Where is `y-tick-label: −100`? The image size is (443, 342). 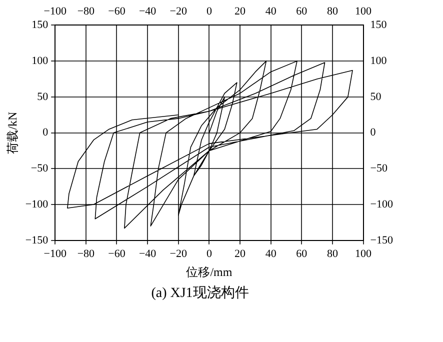
y-tick-label: −100 is located at coordinates (37, 204).